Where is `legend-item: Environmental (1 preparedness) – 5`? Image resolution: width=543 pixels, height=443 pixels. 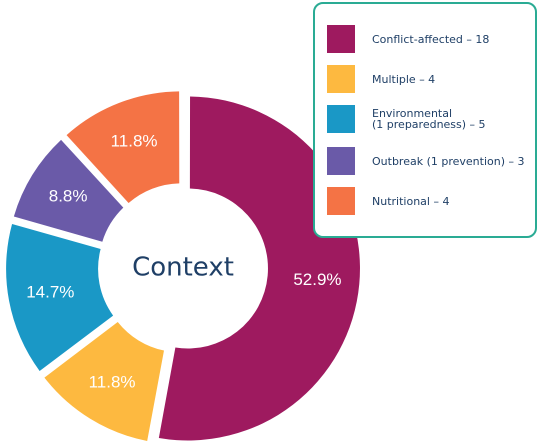
legend-item: Environmental (1 preparedness) – 5 is located at coordinates (406, 119).